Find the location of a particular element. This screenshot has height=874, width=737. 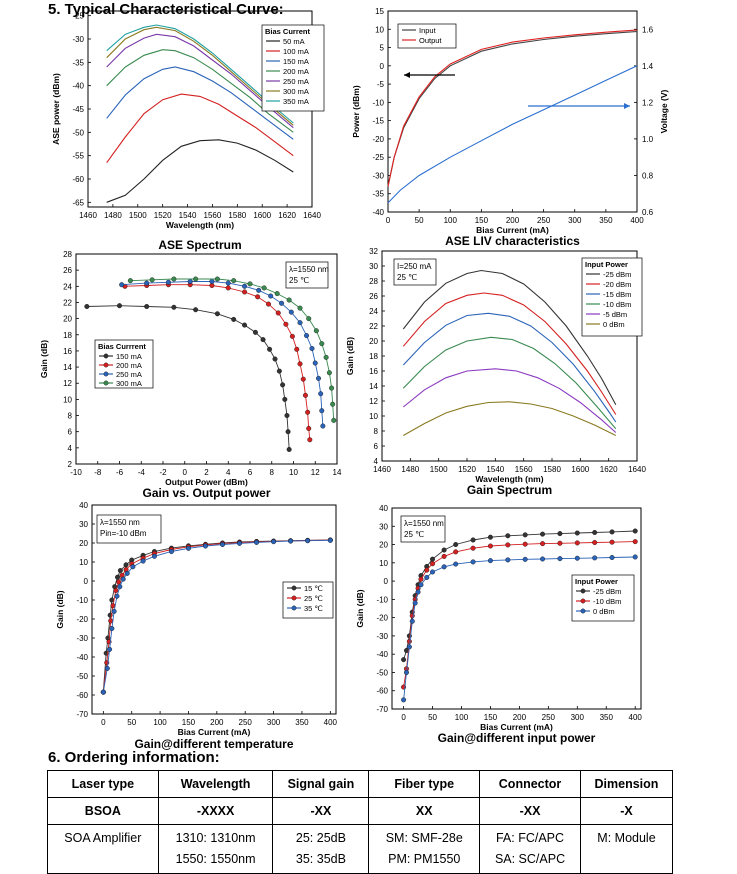

ordering-option: PM: PM1550 is located at coordinates (424, 859).